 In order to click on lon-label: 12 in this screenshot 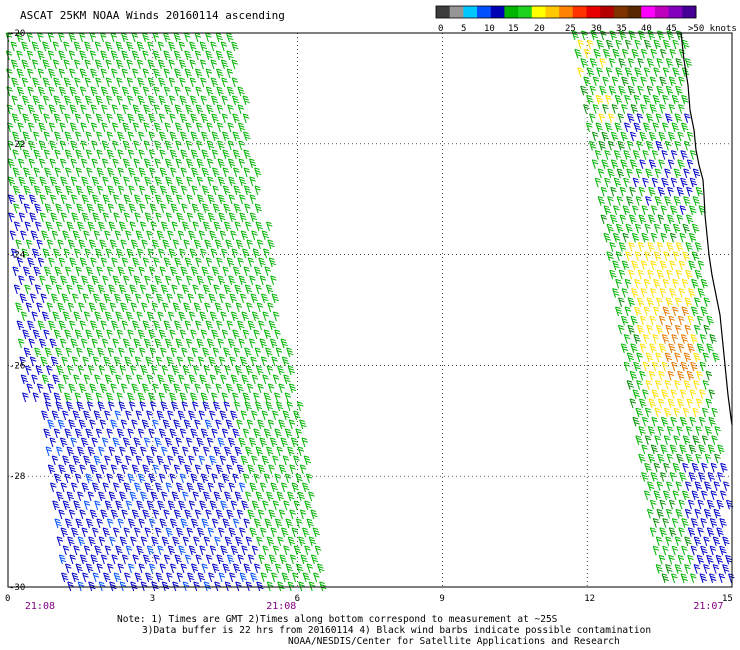, I will do `click(589, 599)`.